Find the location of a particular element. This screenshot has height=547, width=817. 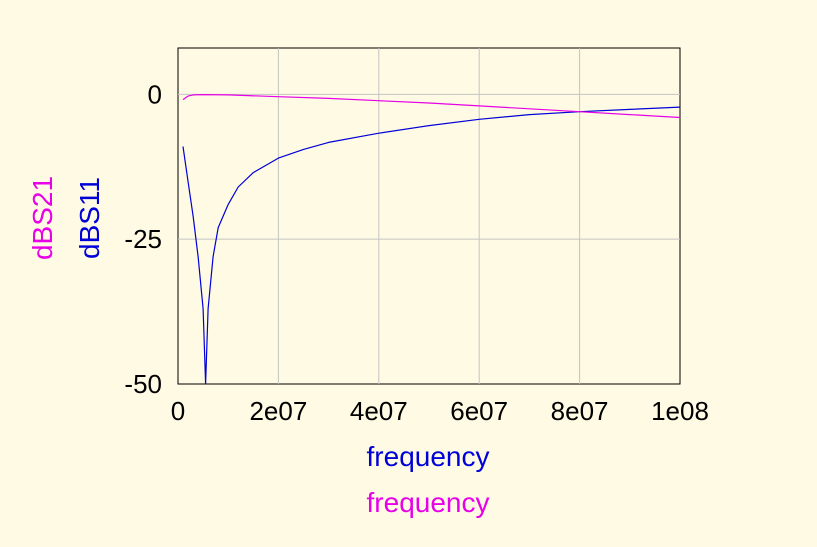

y-axis-label-dbs11: dBS11 is located at coordinates (89, 218).